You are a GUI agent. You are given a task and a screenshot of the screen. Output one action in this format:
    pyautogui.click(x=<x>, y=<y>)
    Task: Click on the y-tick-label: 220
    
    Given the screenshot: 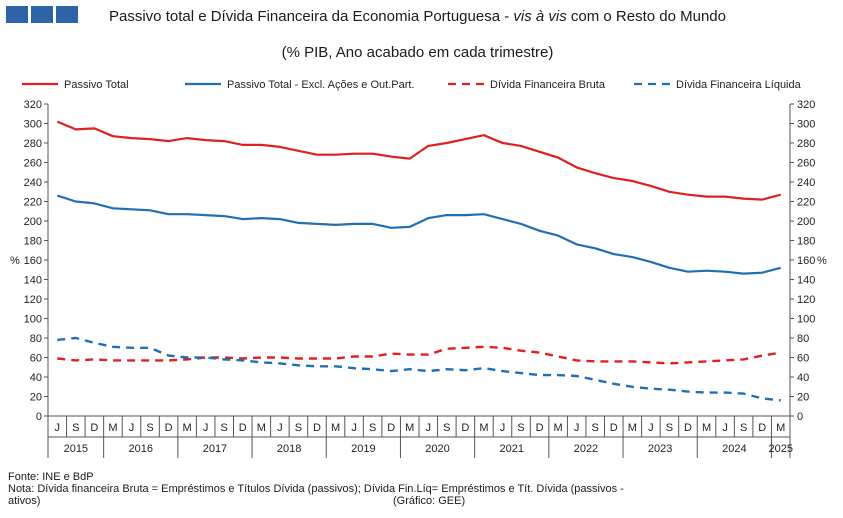 What is the action you would take?
    pyautogui.click(x=33, y=203)
    